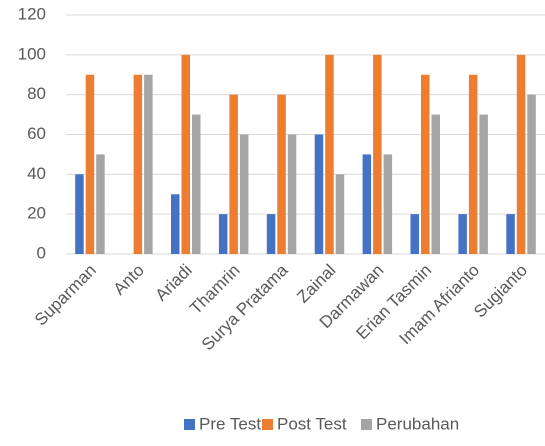  What do you see at coordinates (41, 252) in the screenshot?
I see `y-tick-label: 0` at bounding box center [41, 252].